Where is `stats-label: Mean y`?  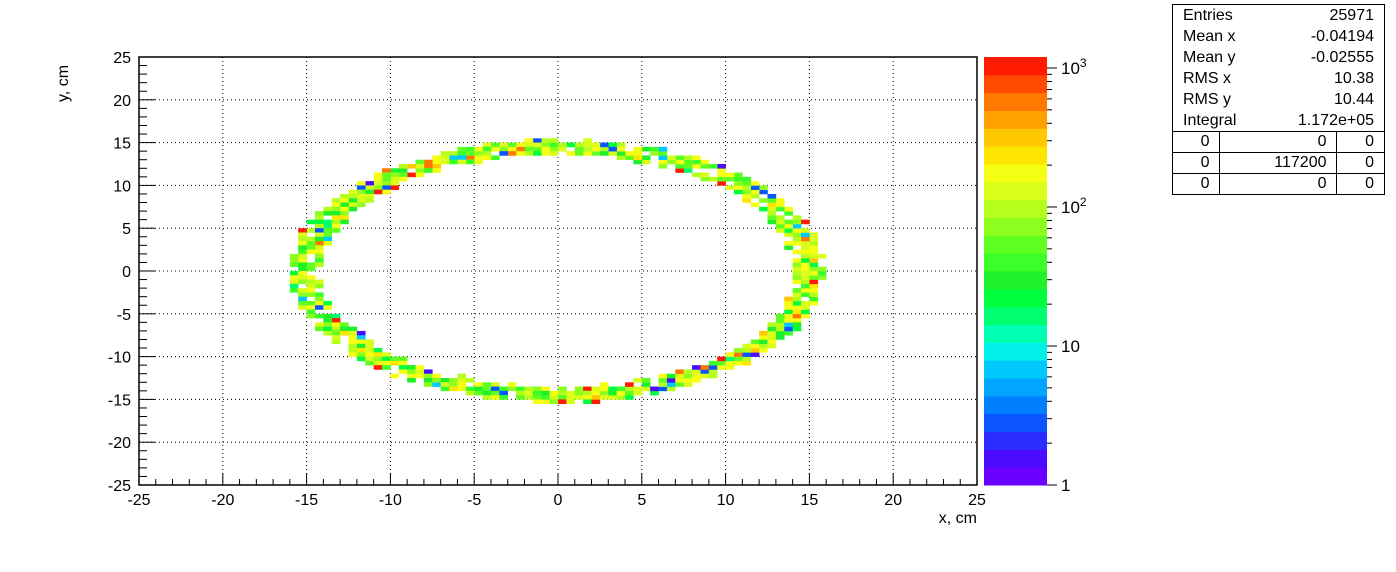
stats-label: Mean y is located at coordinates (1209, 57).